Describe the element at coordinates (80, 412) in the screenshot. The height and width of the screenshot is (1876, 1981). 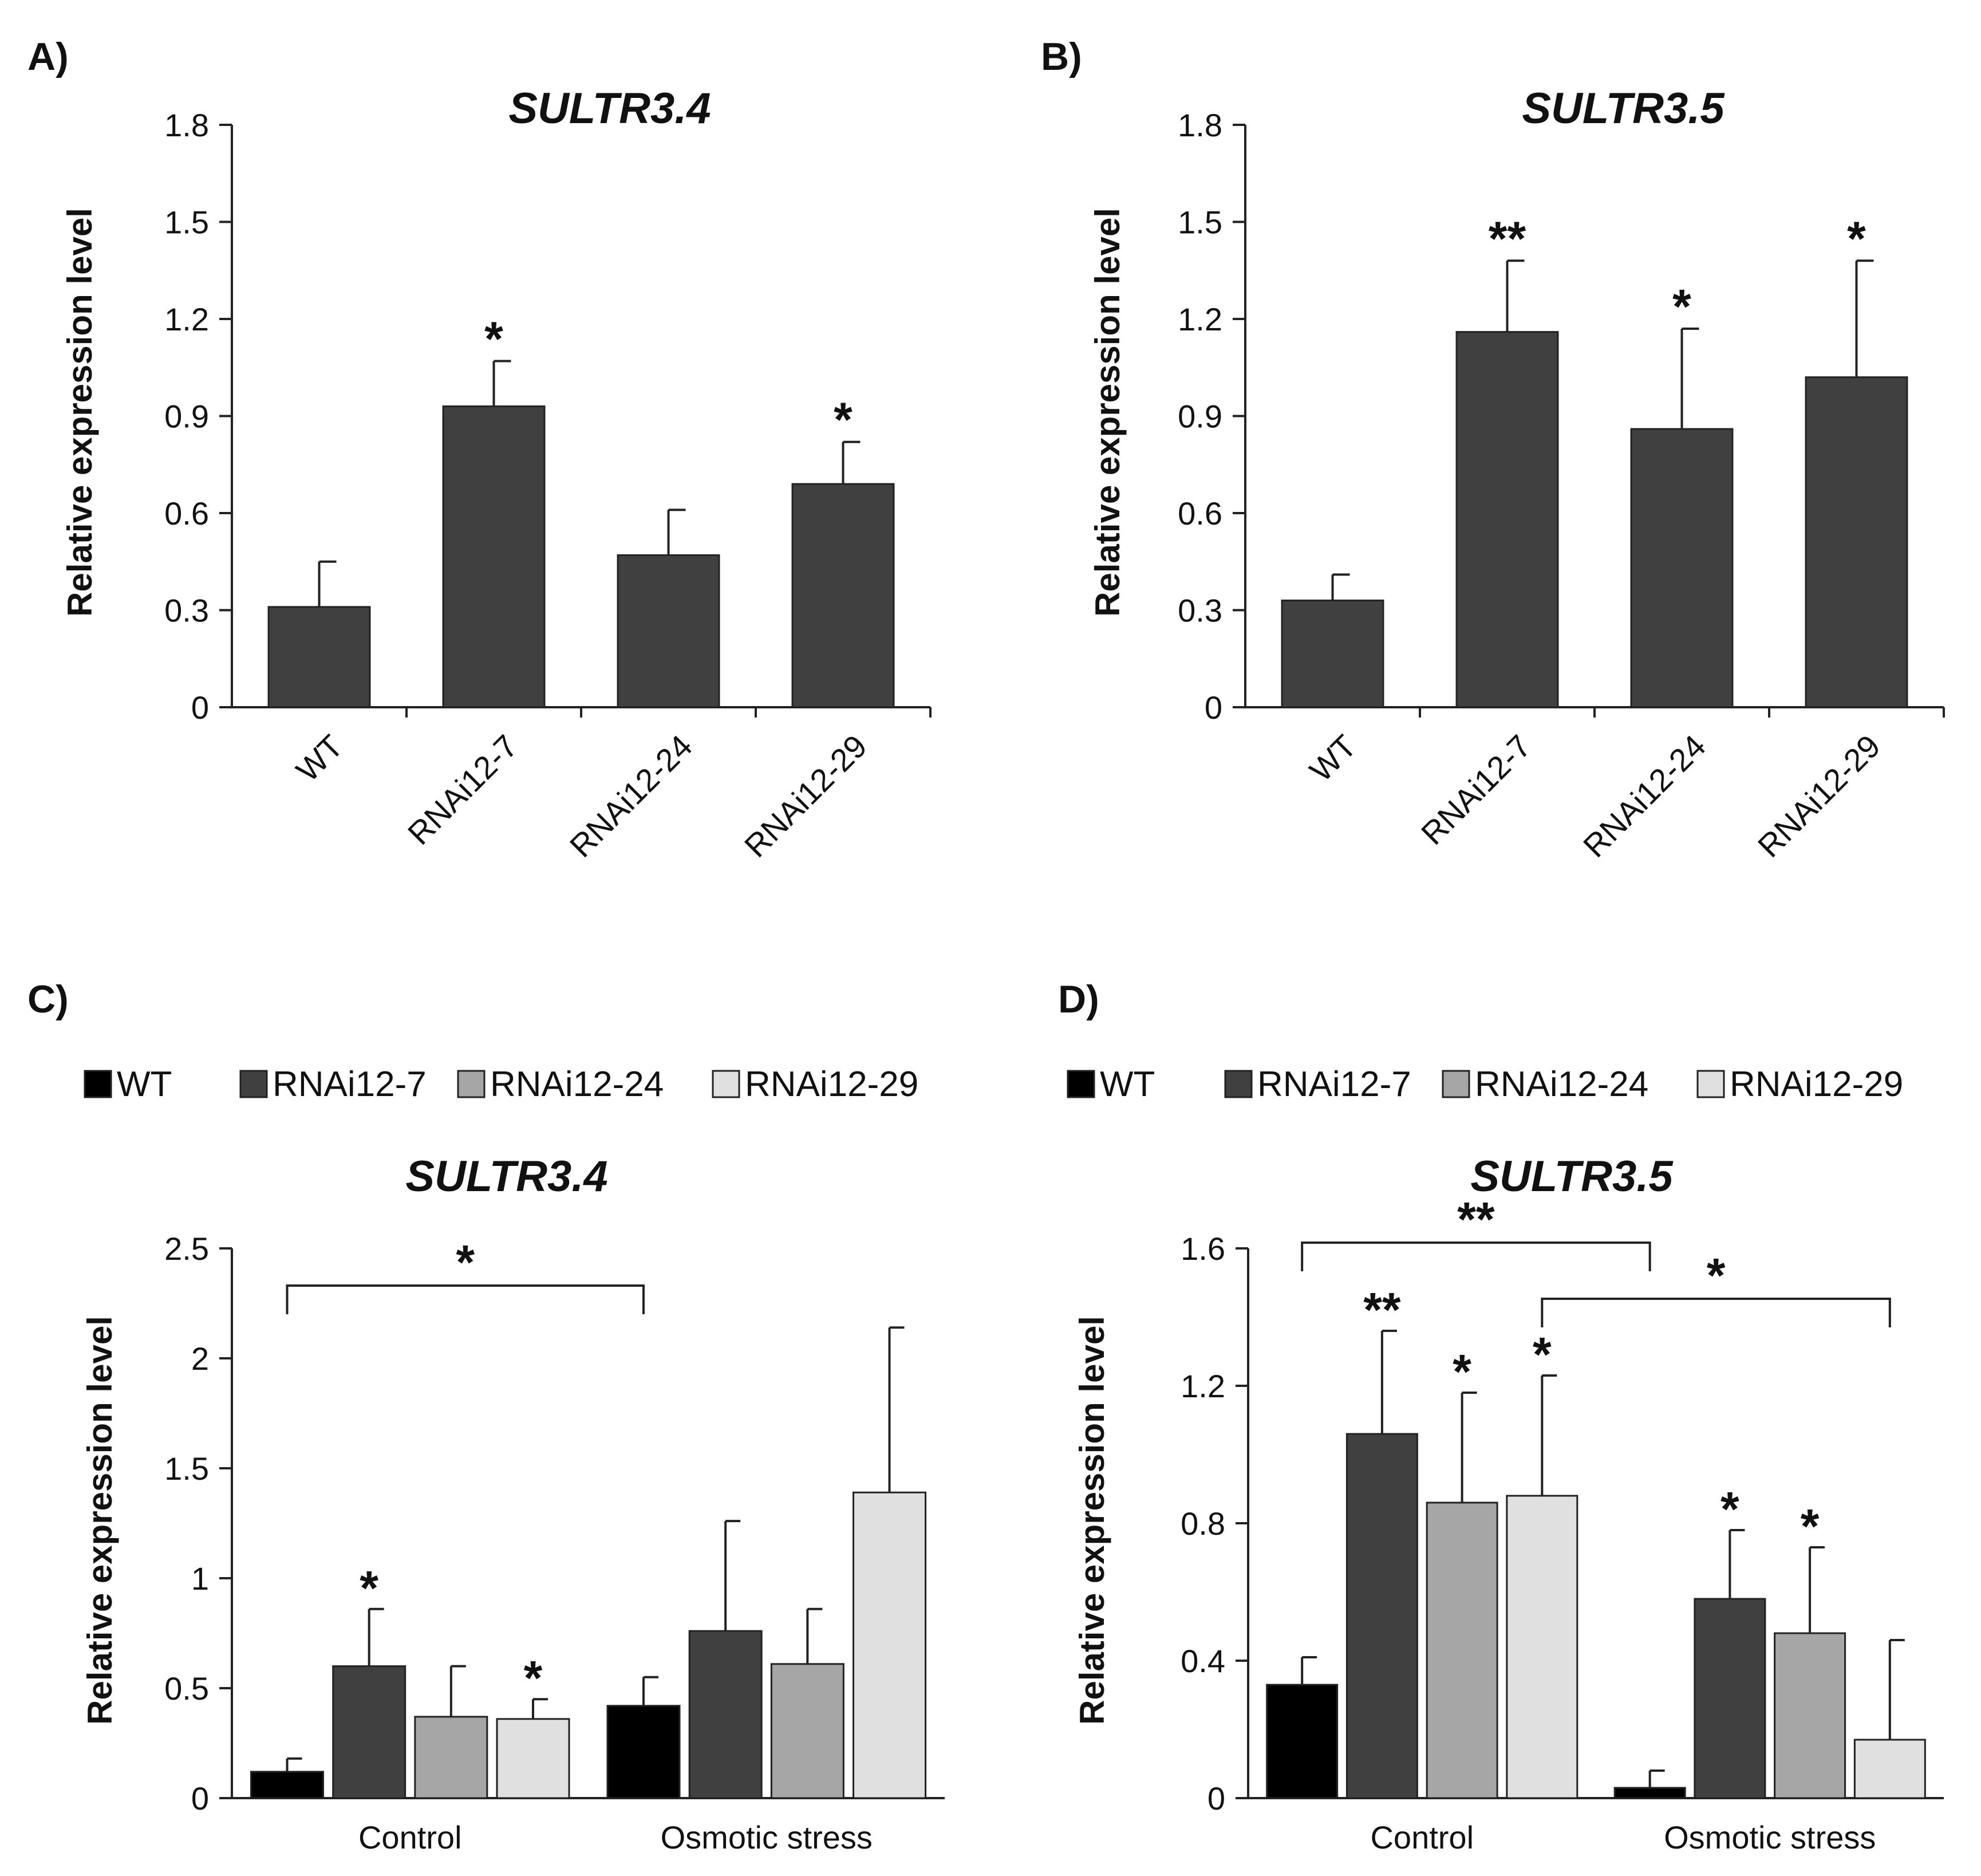
I see `y-axis-label-a: Relative expression level` at that location.